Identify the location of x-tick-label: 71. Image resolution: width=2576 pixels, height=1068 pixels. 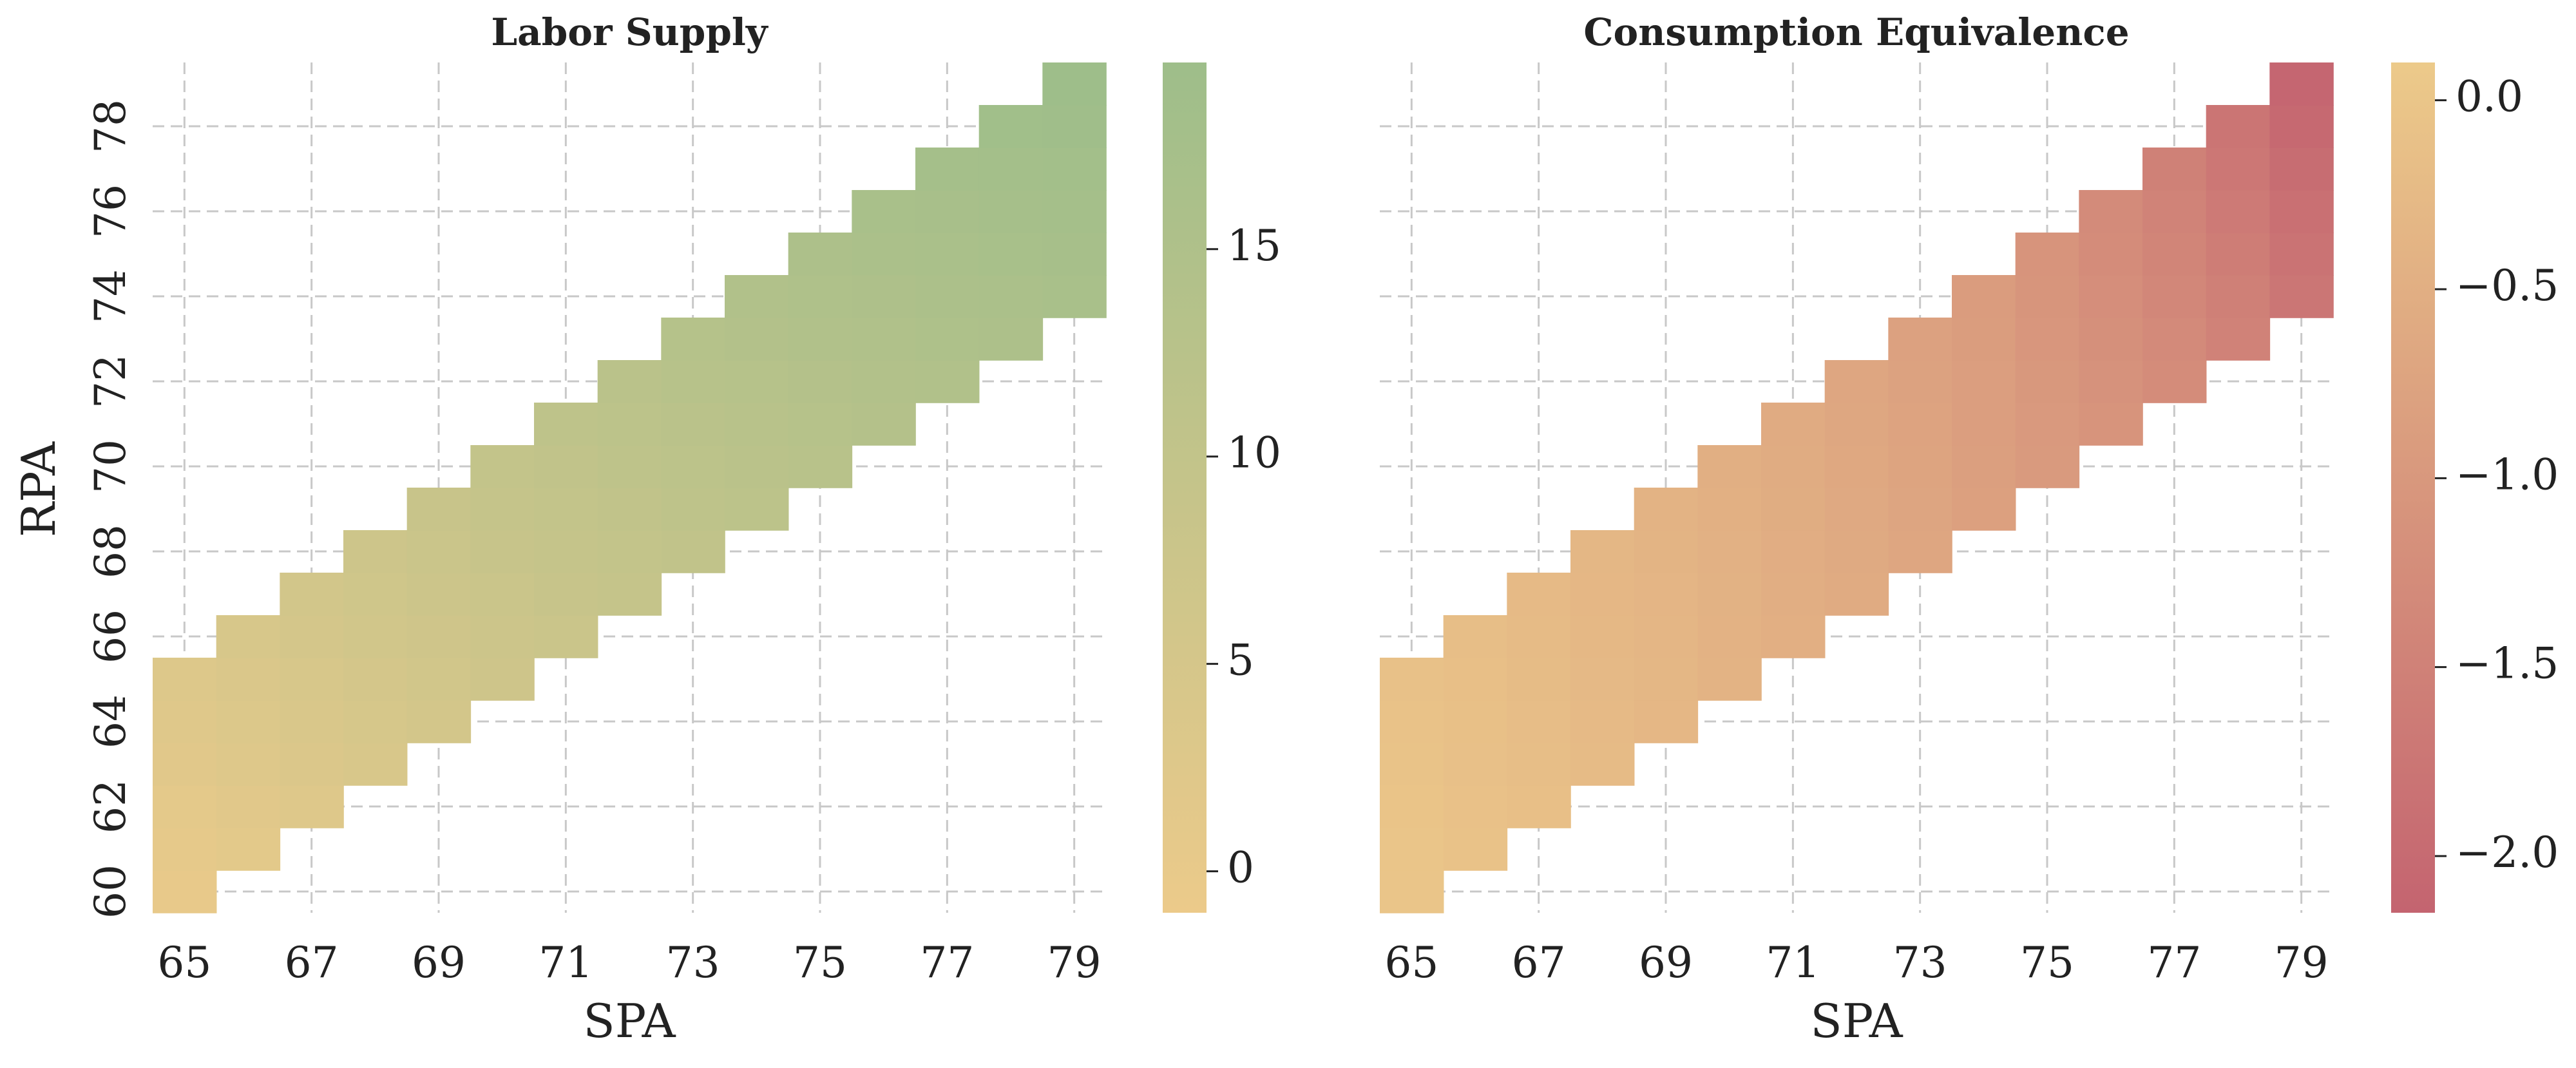
(1793, 962).